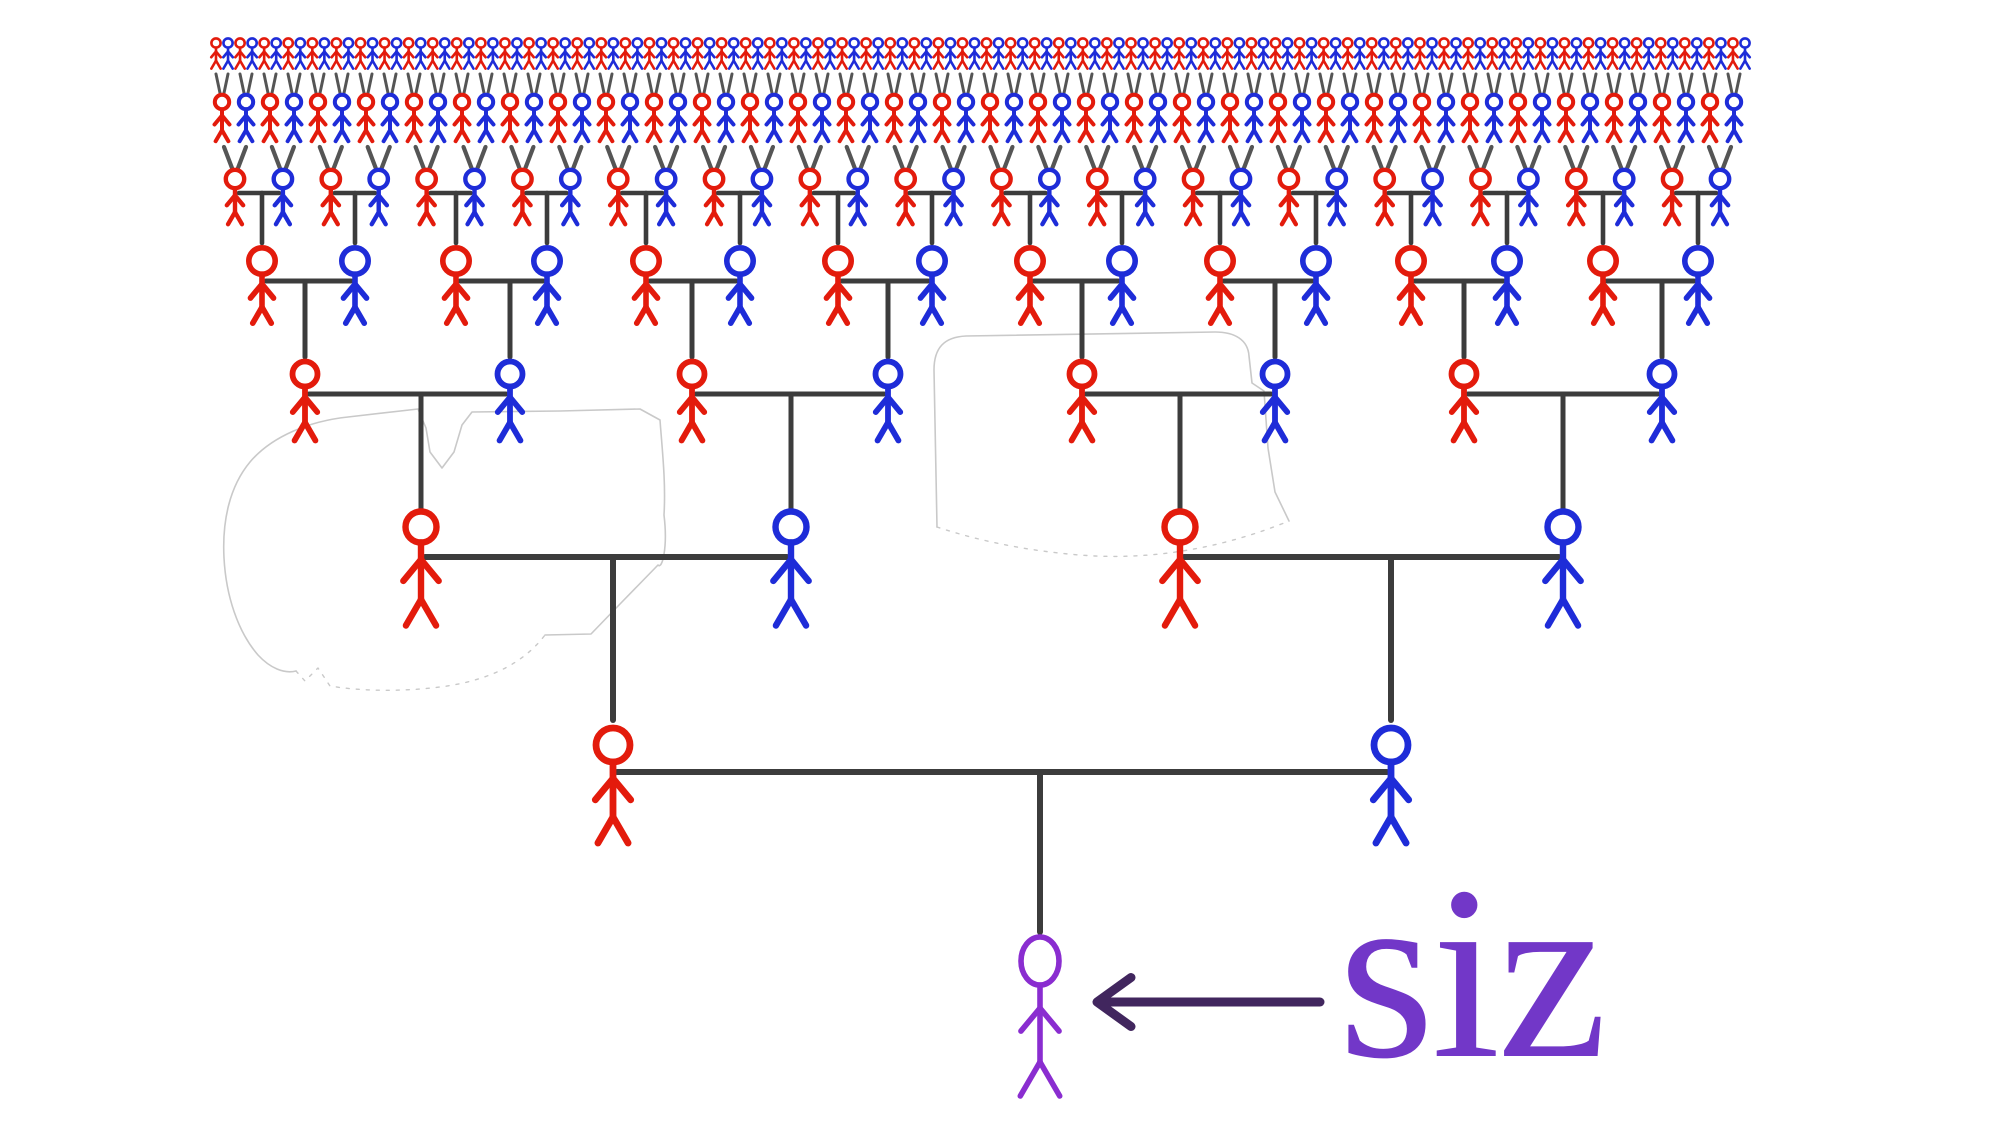 This screenshot has height=1125, width=2000. Describe the element at coordinates (1113, 539) in the screenshot. I see `sketch-outline-right-bottom` at that location.